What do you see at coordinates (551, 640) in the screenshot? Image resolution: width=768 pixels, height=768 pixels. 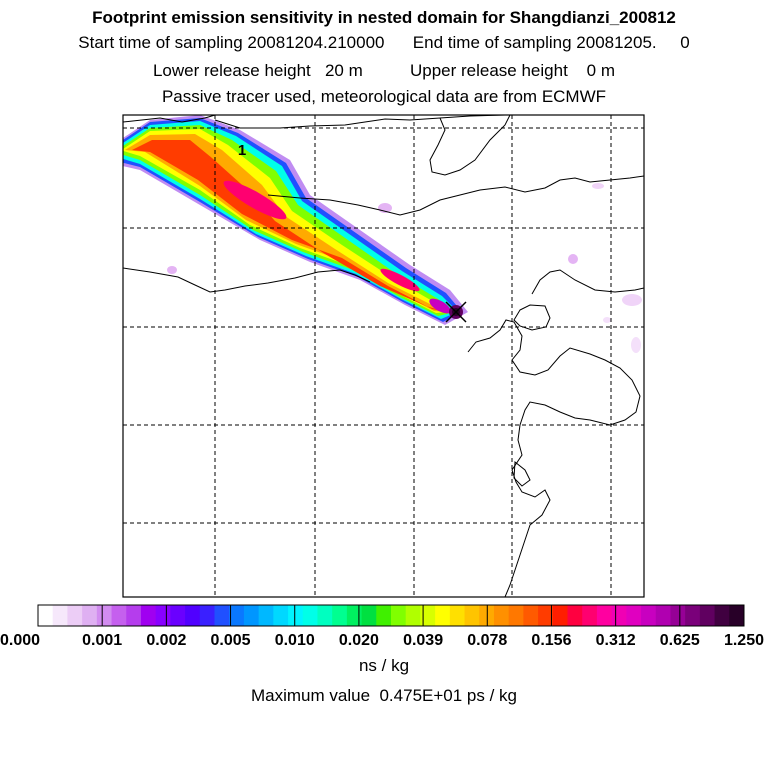 I see `colorbar-tick-label: 0.156` at bounding box center [551, 640].